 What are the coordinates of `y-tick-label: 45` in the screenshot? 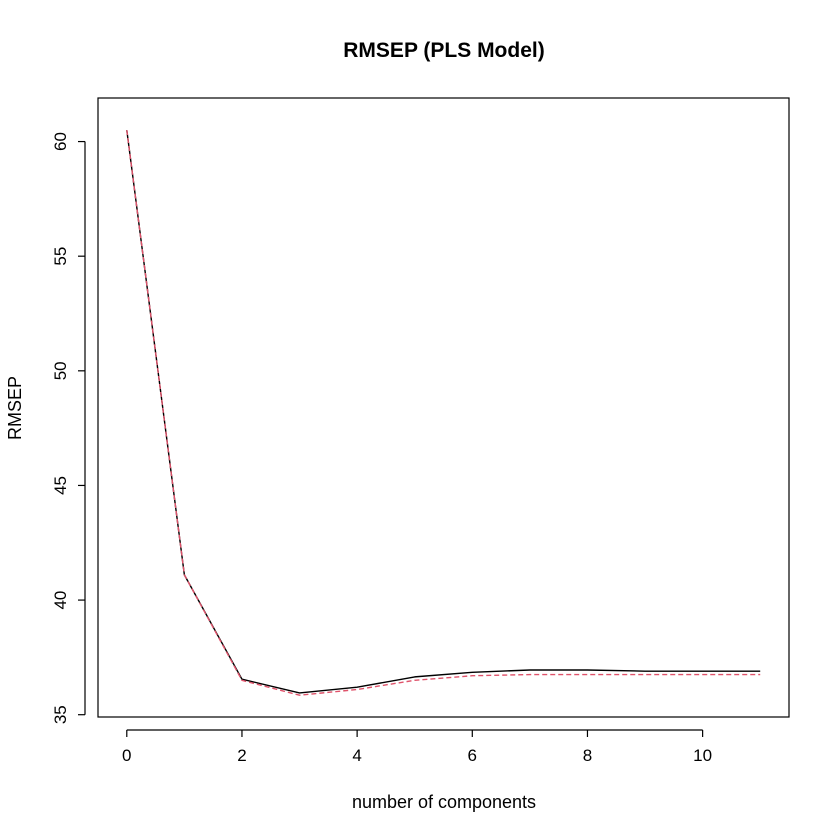 It's located at (60, 485).